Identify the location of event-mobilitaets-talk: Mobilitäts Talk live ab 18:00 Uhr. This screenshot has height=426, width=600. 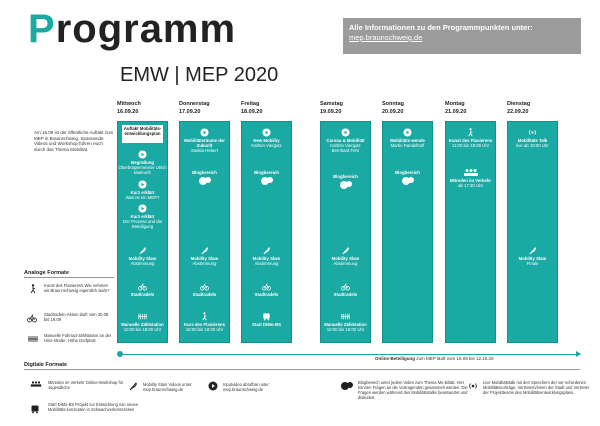
(532, 138).